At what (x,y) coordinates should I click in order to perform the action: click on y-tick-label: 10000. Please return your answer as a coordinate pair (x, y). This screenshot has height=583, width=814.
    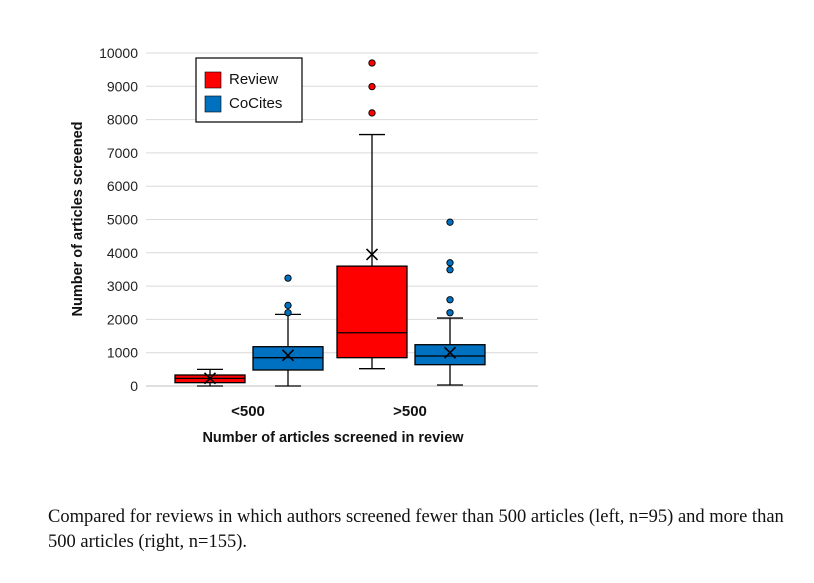
    Looking at the image, I should click on (118, 53).